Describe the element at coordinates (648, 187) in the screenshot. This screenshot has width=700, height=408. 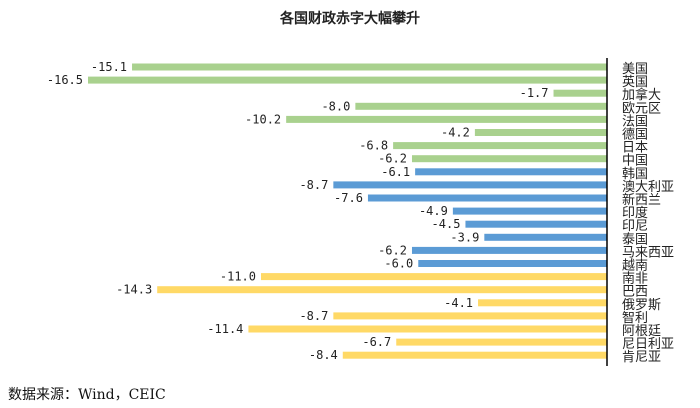
I see `category-label-9: 澳大利亚` at that location.